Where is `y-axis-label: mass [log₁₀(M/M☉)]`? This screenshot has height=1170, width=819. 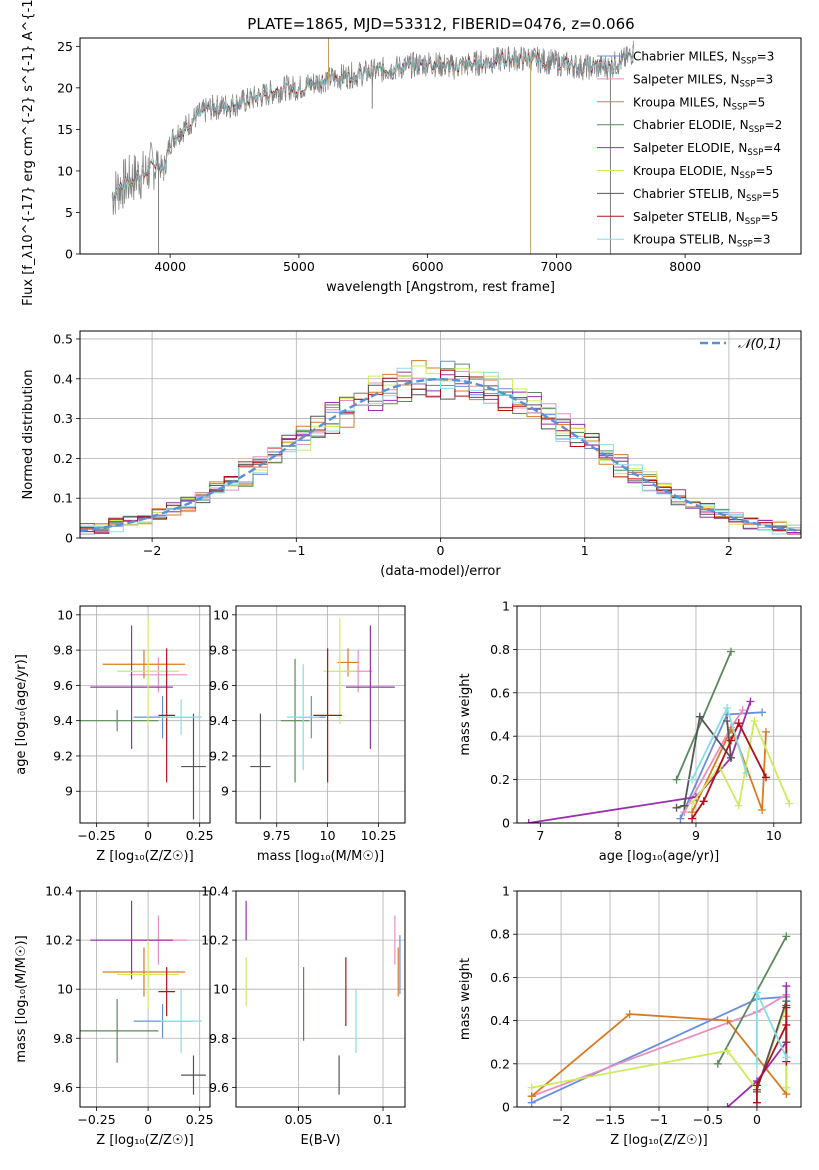
y-axis-label: mass [log₁₀(M/M☉)] is located at coordinates (21, 998).